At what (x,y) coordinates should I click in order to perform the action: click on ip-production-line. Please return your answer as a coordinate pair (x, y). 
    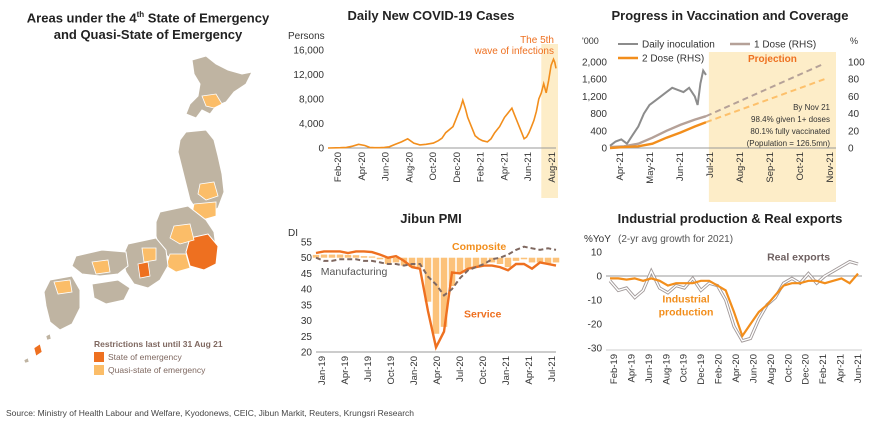
    Looking at the image, I should click on (734, 305).